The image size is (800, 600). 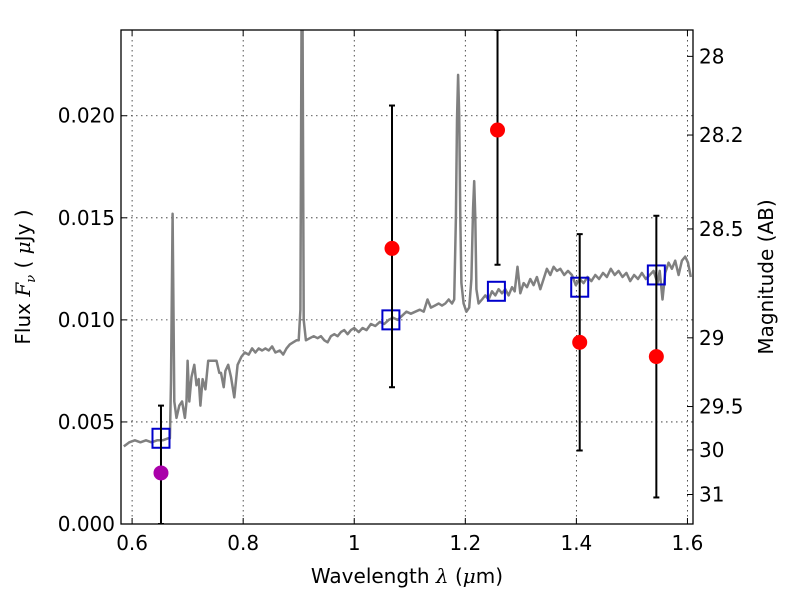 I want to click on x-tick-label: 0.6, so click(x=132, y=543).